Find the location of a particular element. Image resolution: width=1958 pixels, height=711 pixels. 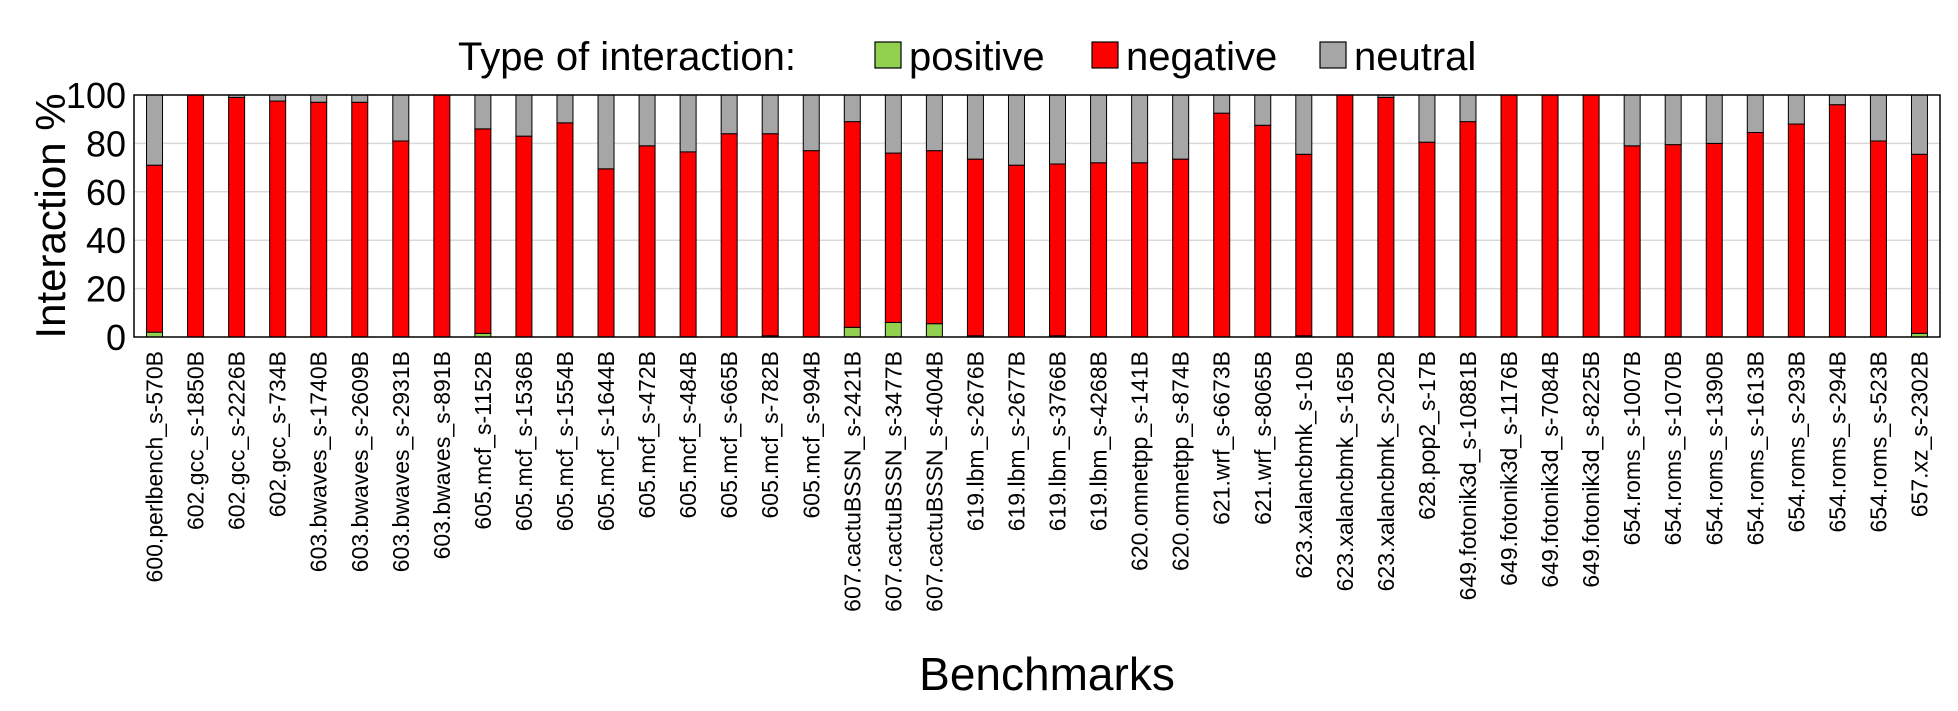

x-tick-label: 623.xalancbmk_s-10B is located at coordinates (1304, 465).